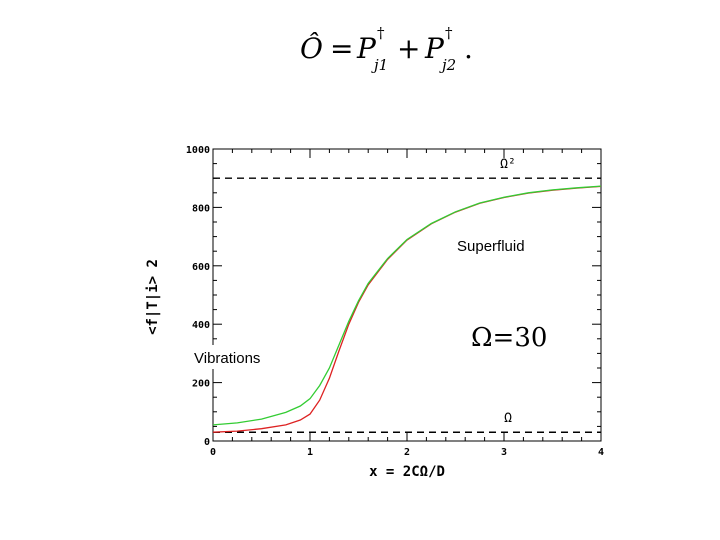 This screenshot has width=720, height=540. What do you see at coordinates (153, 297) in the screenshot?
I see `y-axis-title: <f|T|i> 2` at bounding box center [153, 297].